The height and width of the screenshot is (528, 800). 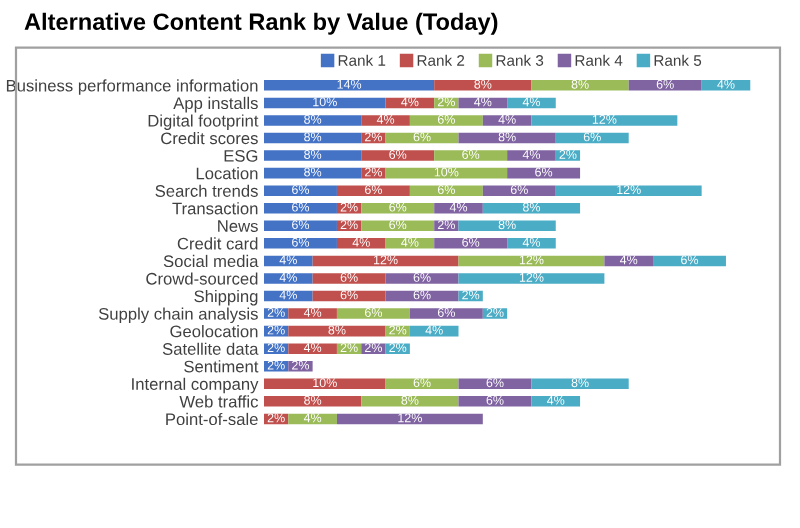 I want to click on y-tick-label: Credit scores, so click(x=209, y=138).